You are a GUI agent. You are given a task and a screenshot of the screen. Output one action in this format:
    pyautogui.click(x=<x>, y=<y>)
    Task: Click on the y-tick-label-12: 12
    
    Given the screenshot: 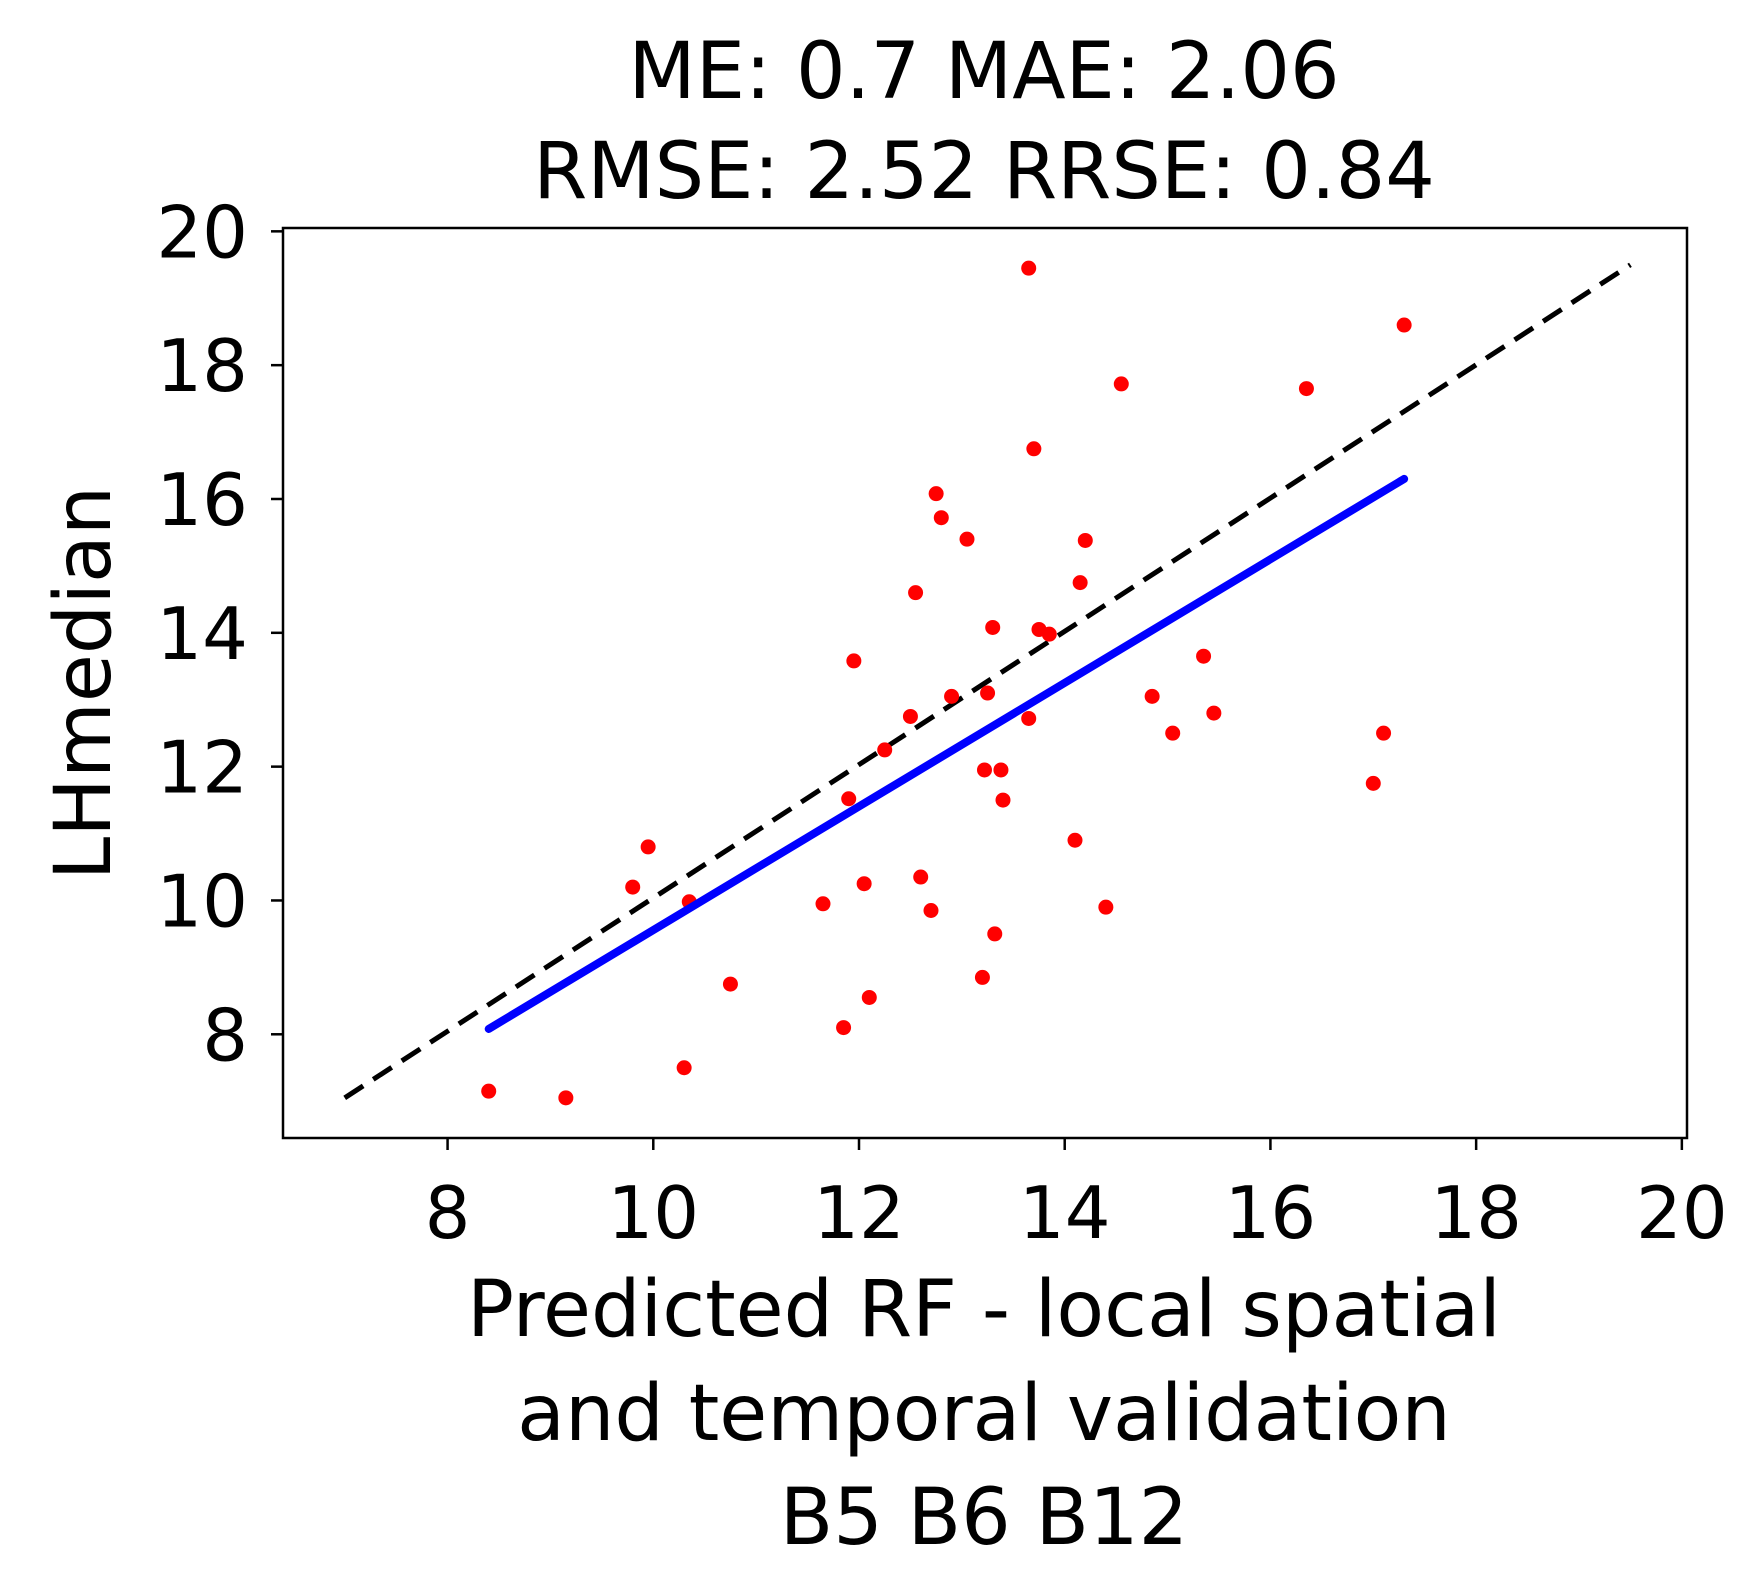 What is the action you would take?
    pyautogui.click(x=202, y=768)
    